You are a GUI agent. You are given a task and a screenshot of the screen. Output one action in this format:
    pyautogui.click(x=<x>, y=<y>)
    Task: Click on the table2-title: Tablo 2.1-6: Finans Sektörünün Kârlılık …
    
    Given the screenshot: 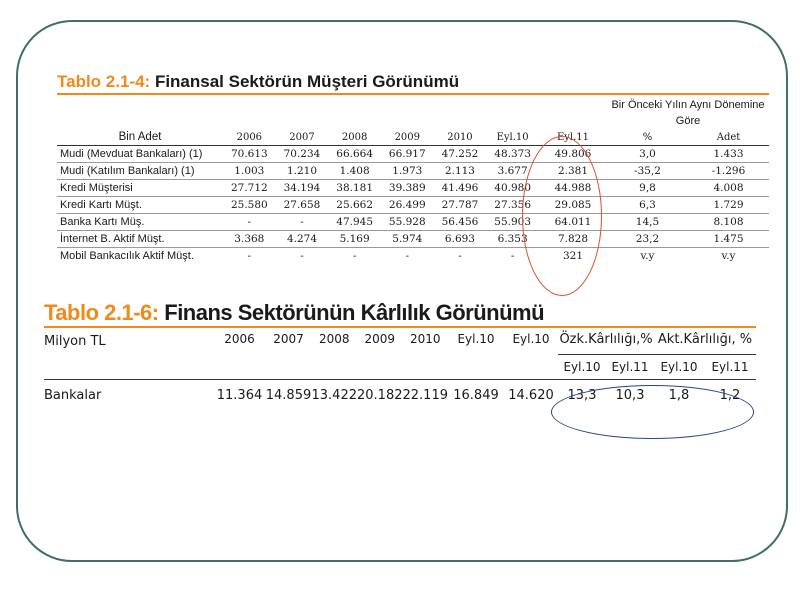 What is the action you would take?
    pyautogui.click(x=294, y=312)
    